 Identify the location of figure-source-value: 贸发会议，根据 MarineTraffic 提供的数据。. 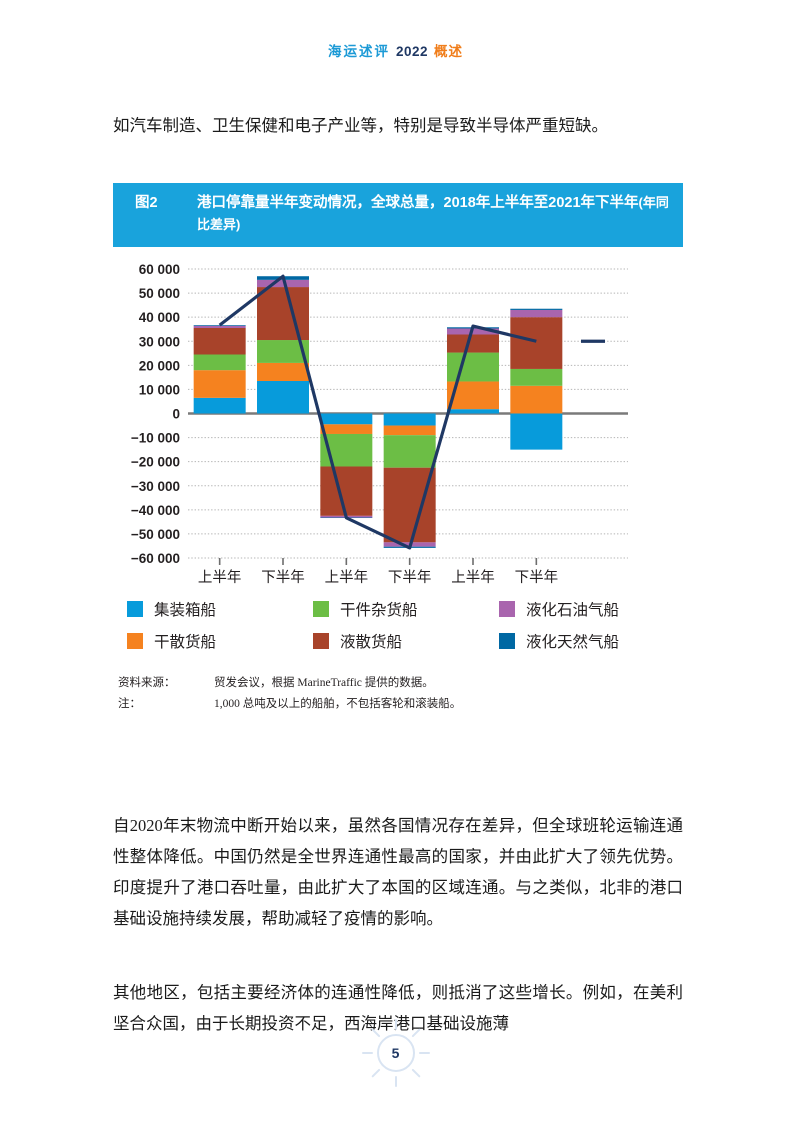
(324, 683).